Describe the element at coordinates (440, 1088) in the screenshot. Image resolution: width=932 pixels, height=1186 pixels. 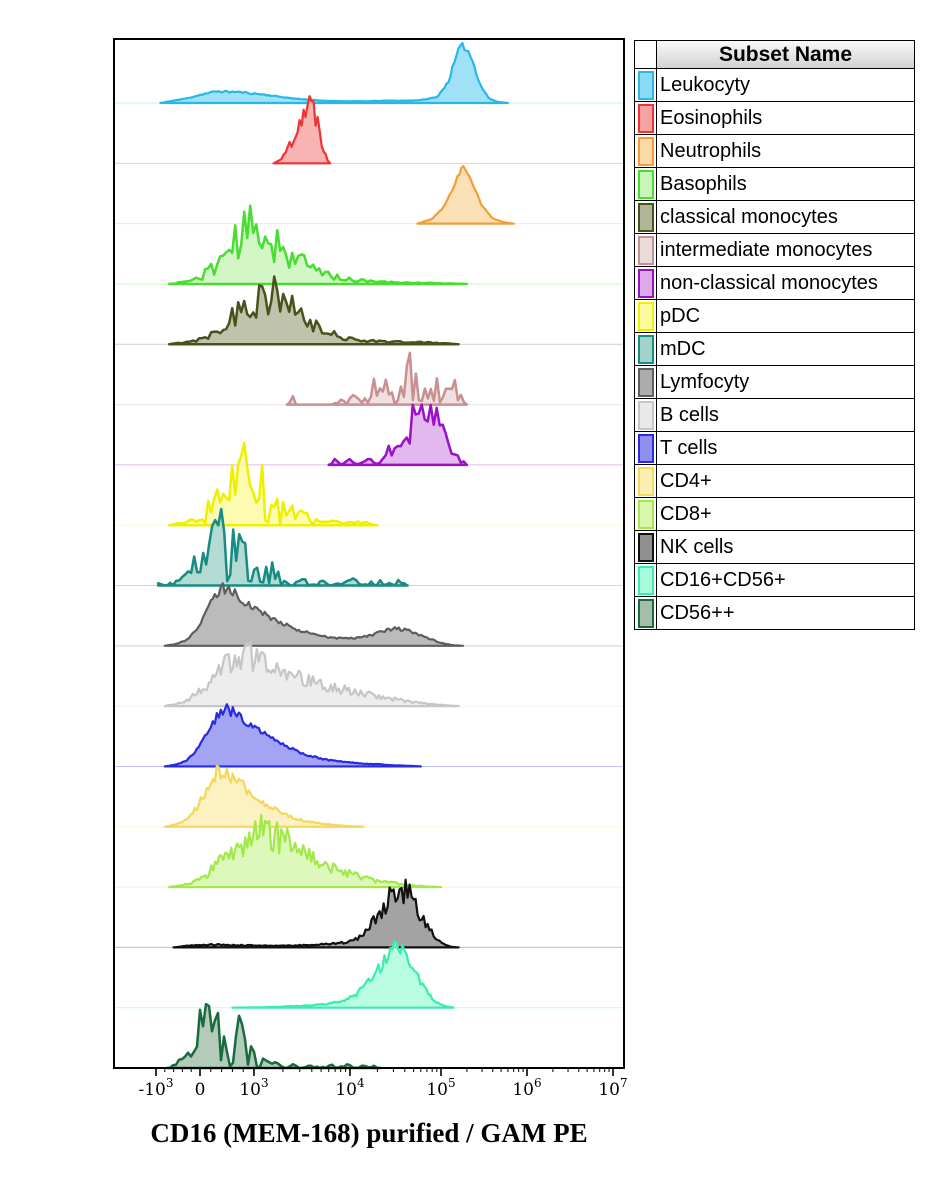
I see `x-axis-tick-label: 10⁵` at that location.